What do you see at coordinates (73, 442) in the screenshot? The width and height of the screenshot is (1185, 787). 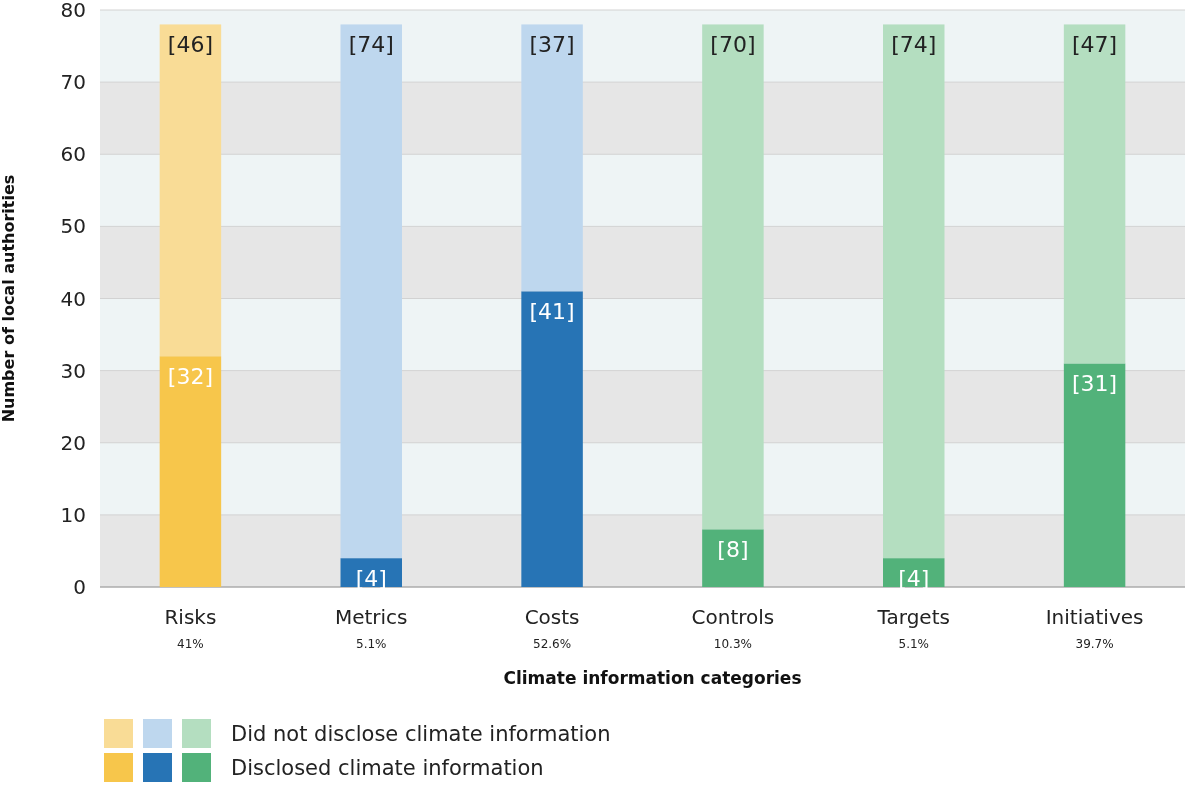 I see `y-tick-label: 20` at bounding box center [73, 442].